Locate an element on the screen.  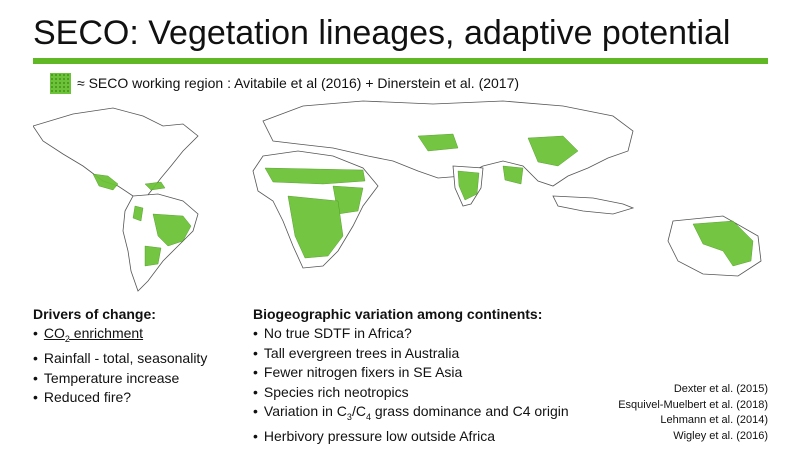
north-america-landmass is located at coordinates (116, 154).